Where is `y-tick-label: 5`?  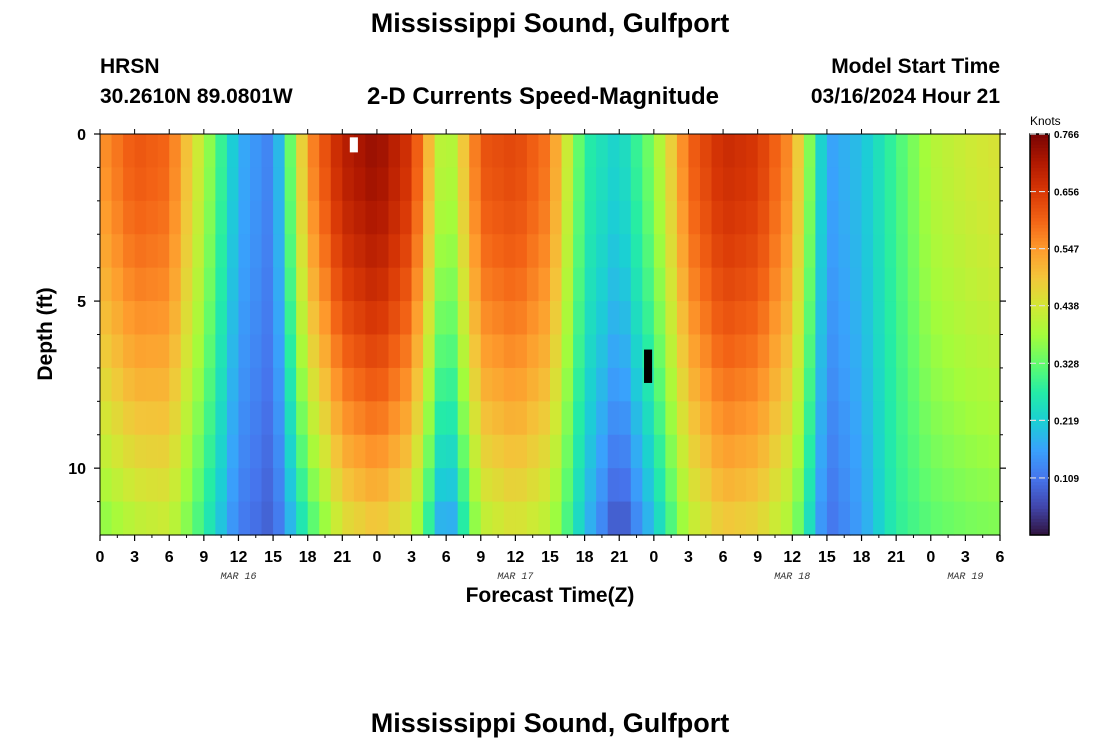
y-tick-label: 5 is located at coordinates (81, 302).